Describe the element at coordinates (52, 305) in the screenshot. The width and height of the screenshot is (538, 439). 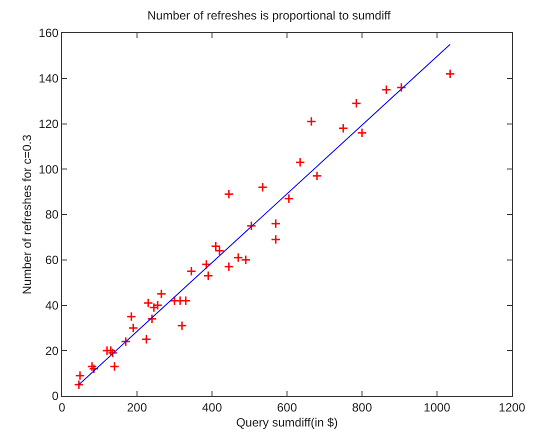
I see `y-tick-label: 40` at that location.